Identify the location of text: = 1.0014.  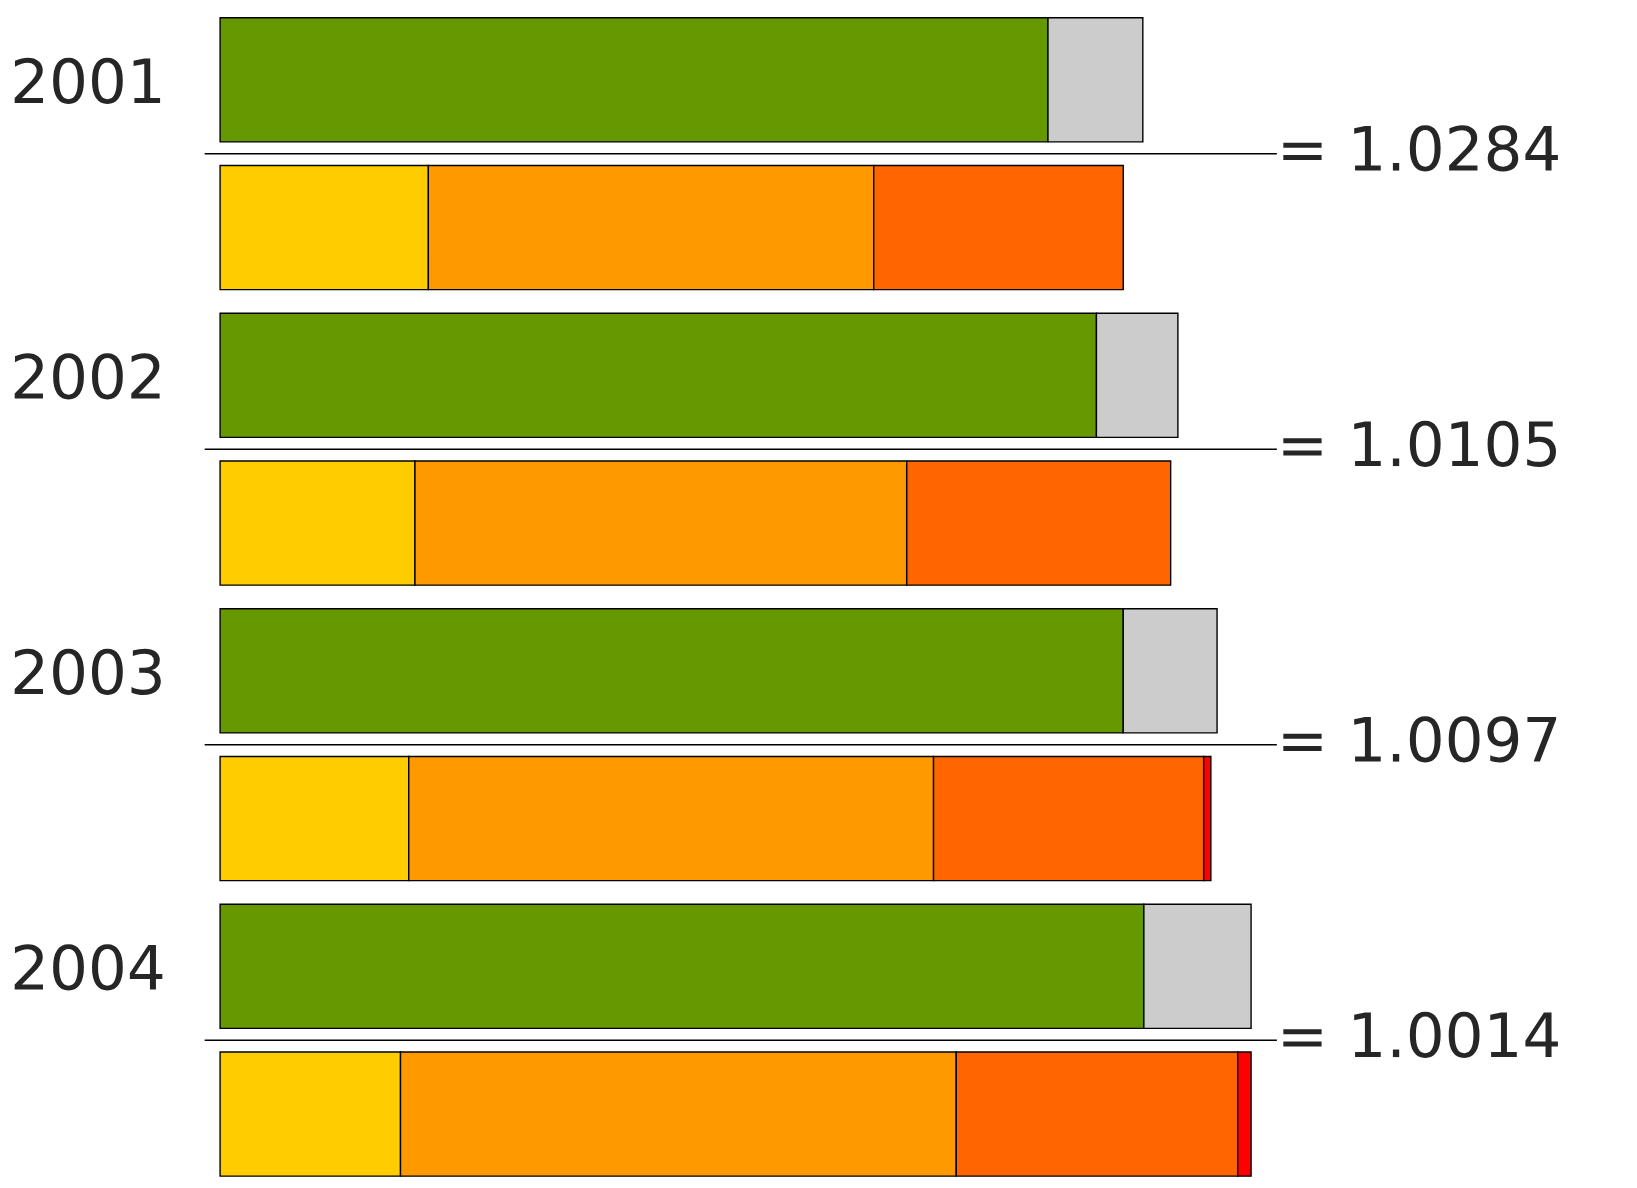
(1420, 1034).